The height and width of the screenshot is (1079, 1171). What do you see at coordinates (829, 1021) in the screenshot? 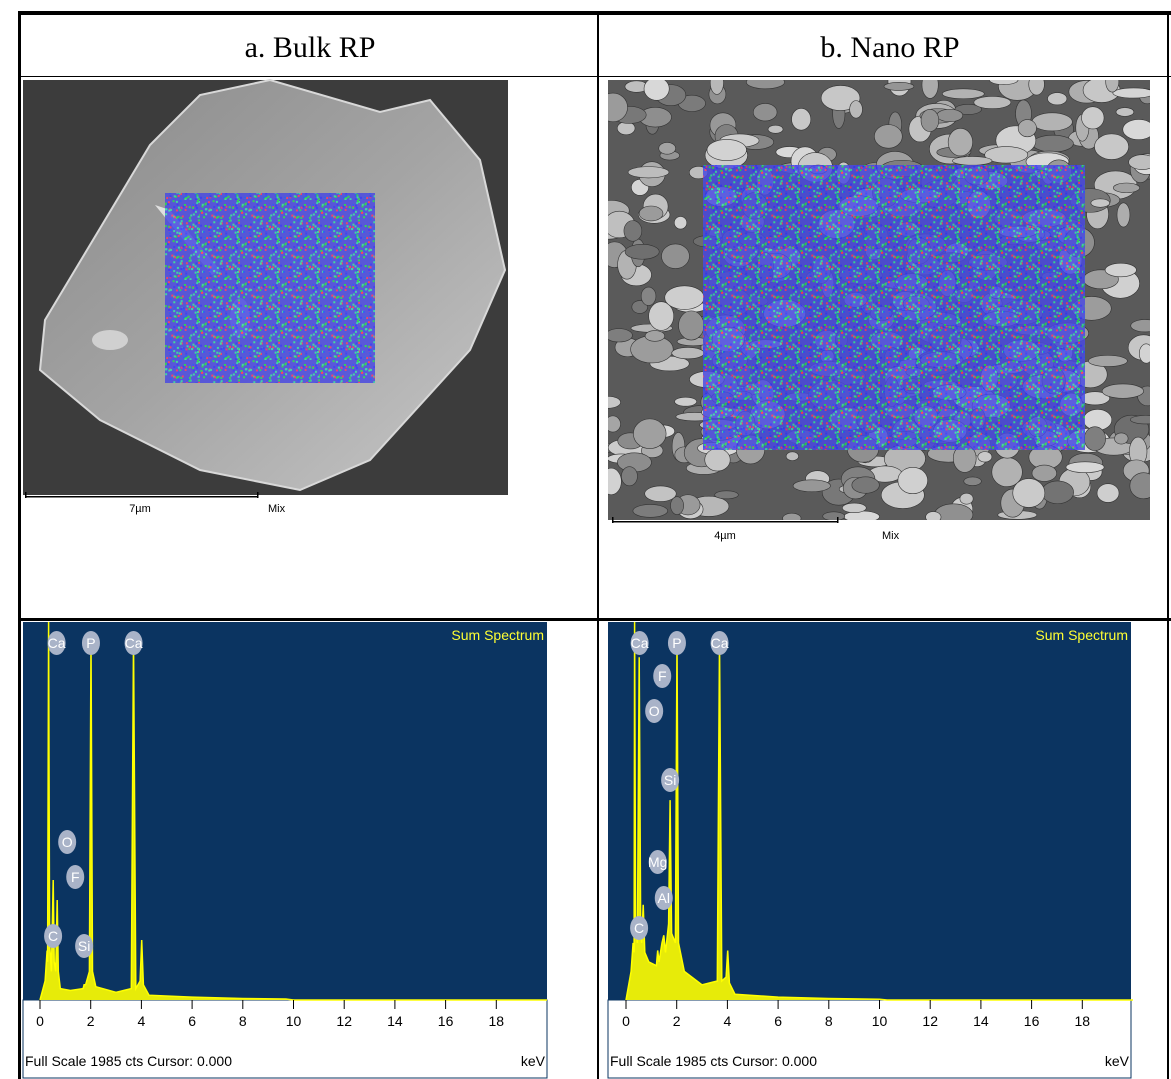
I see `x-tick-label: 8` at bounding box center [829, 1021].